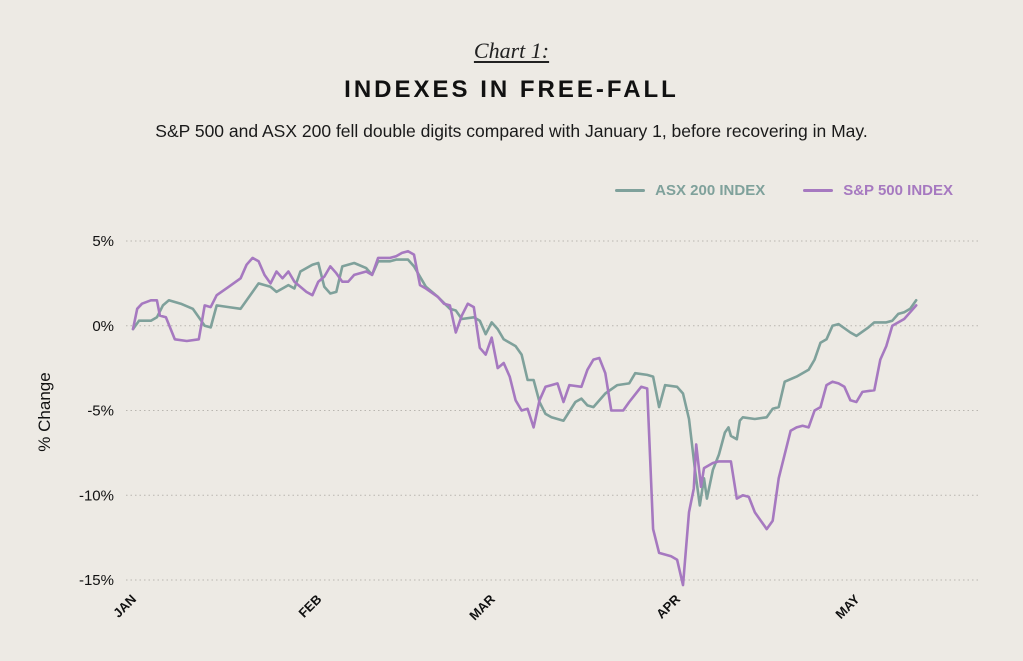 The width and height of the screenshot is (1023, 661). I want to click on y-tick-label: -5%, so click(100, 411).